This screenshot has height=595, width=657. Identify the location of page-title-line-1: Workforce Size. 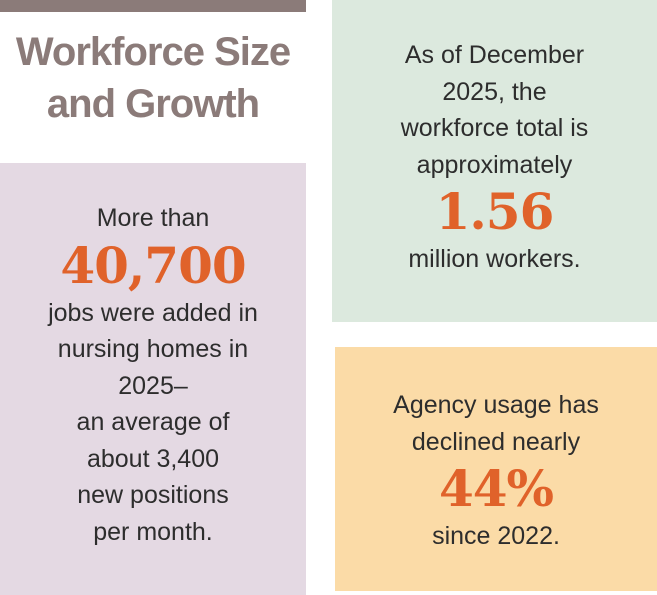
(153, 52).